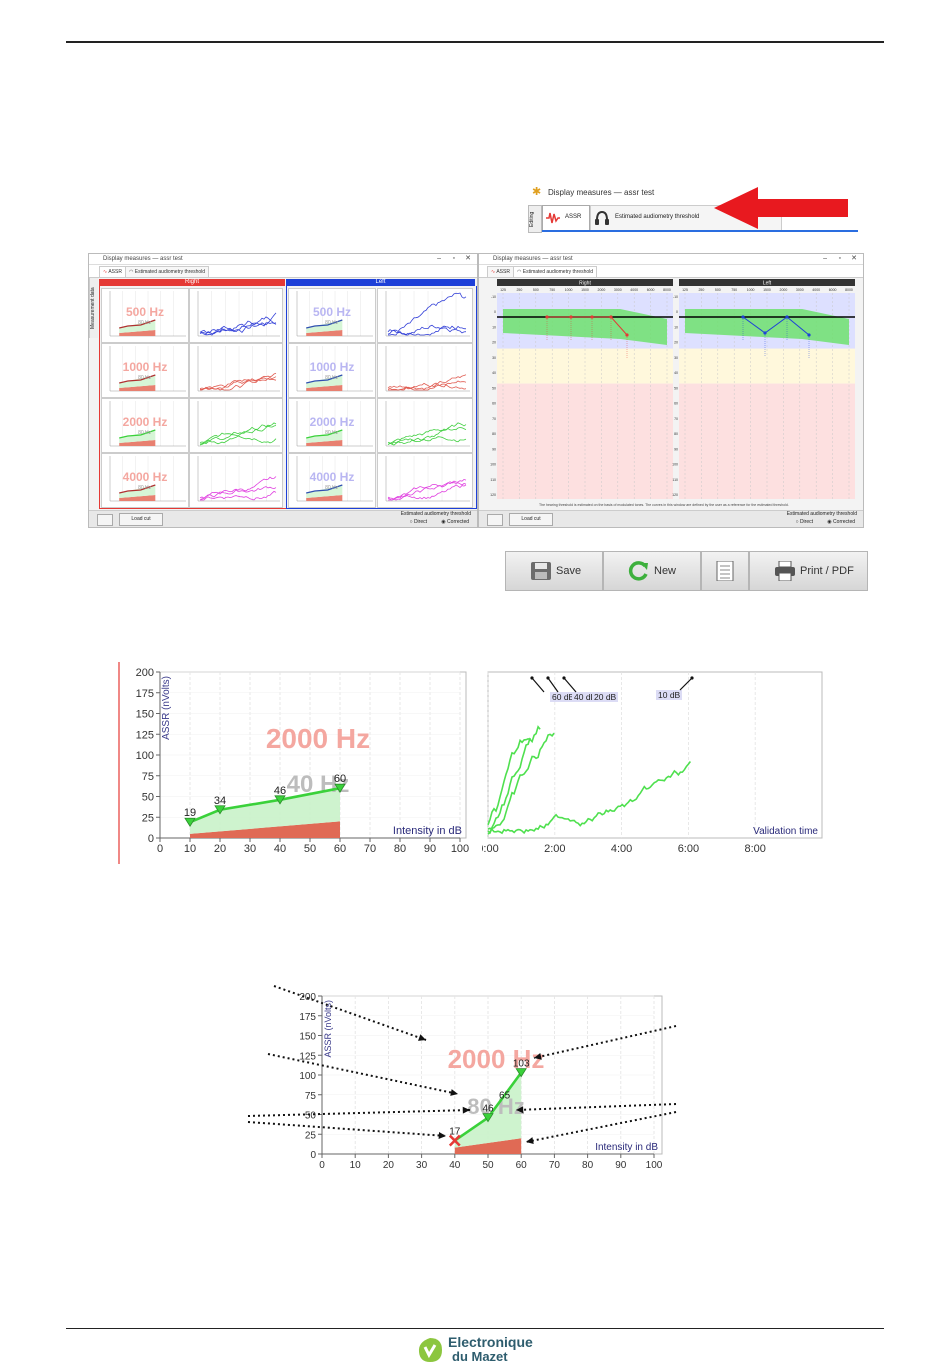  Describe the element at coordinates (566, 218) in the screenshot. I see `inset-tab-assr: ASSR` at that location.